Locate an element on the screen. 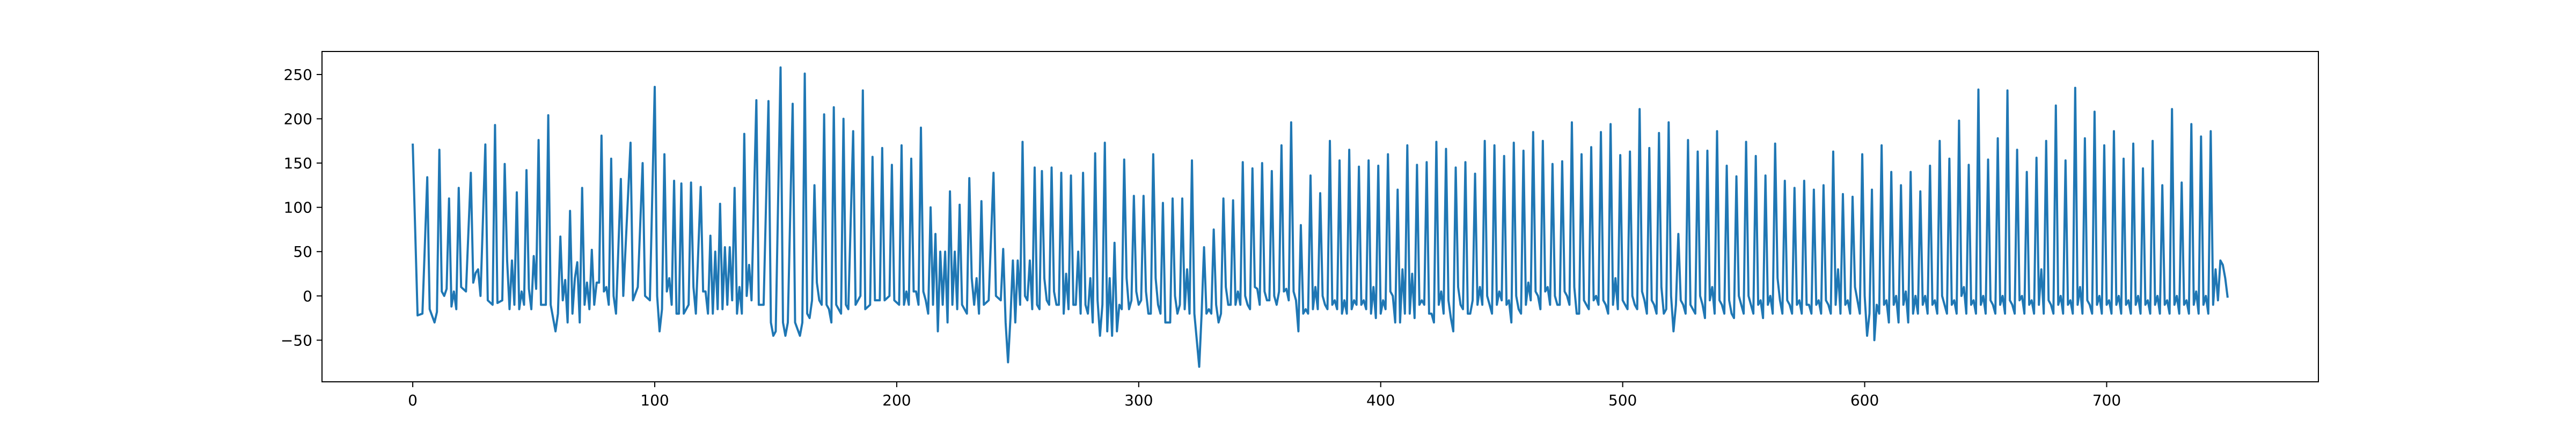 This screenshot has width=2576, height=429. x-tick-label: 600 is located at coordinates (1864, 400).